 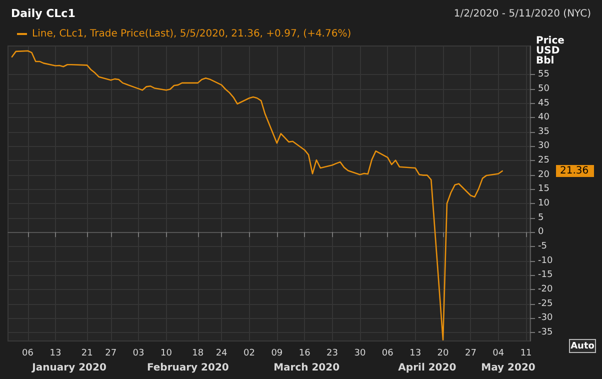 I want to click on y-tick-label: 15, so click(x=544, y=189).